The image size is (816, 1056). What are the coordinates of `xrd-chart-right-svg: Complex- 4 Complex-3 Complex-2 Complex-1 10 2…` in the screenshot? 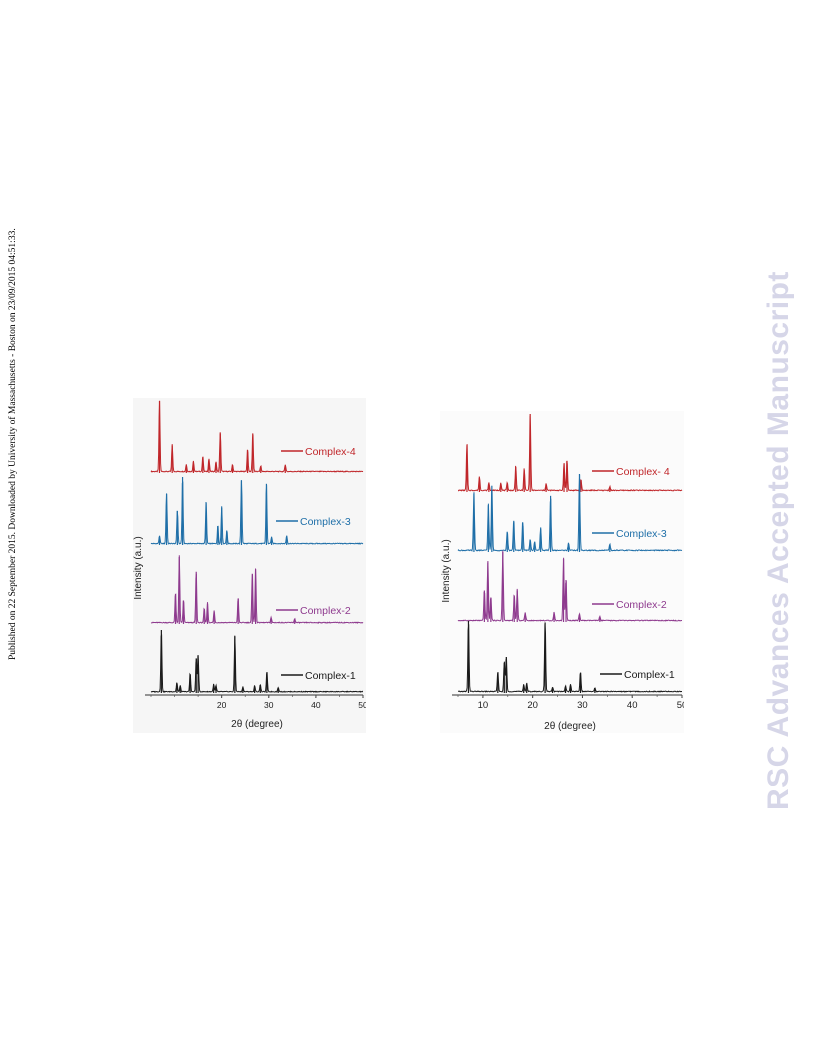 It's located at (564, 573).